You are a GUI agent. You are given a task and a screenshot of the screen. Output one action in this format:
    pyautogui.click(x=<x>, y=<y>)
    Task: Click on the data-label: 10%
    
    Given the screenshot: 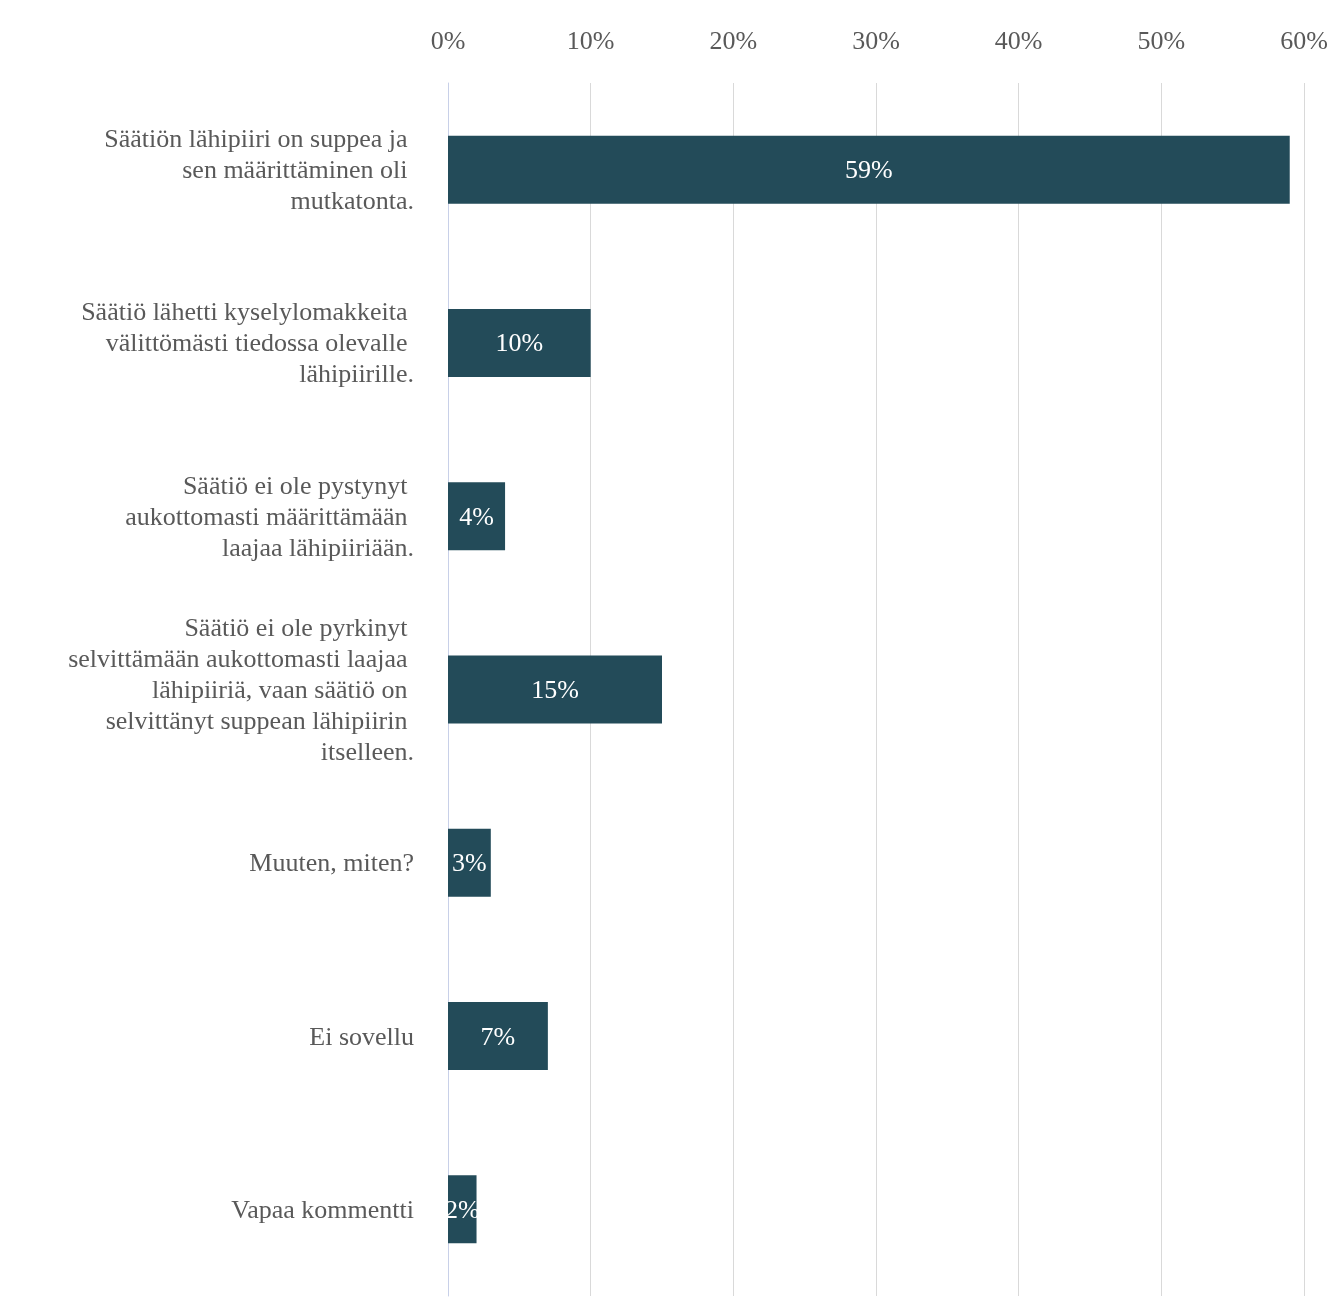 What is the action you would take?
    pyautogui.click(x=519, y=343)
    